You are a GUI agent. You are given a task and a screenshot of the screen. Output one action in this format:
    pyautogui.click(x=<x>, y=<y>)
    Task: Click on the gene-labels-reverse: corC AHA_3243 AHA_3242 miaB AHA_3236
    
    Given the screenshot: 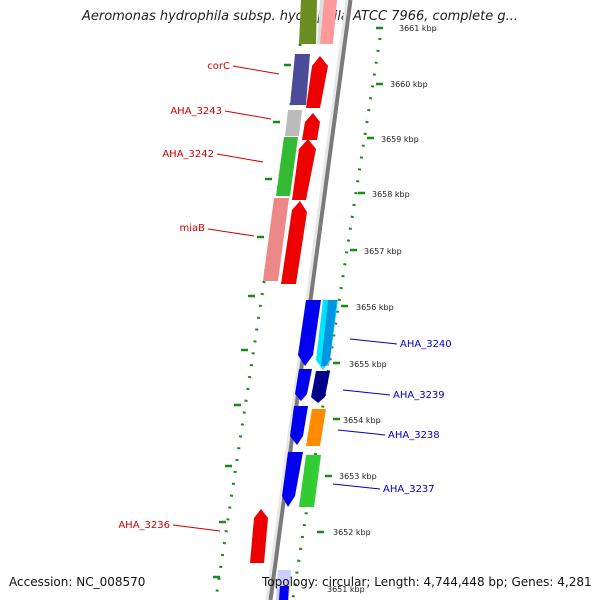 What is the action you would take?
    pyautogui.click(x=174, y=296)
    